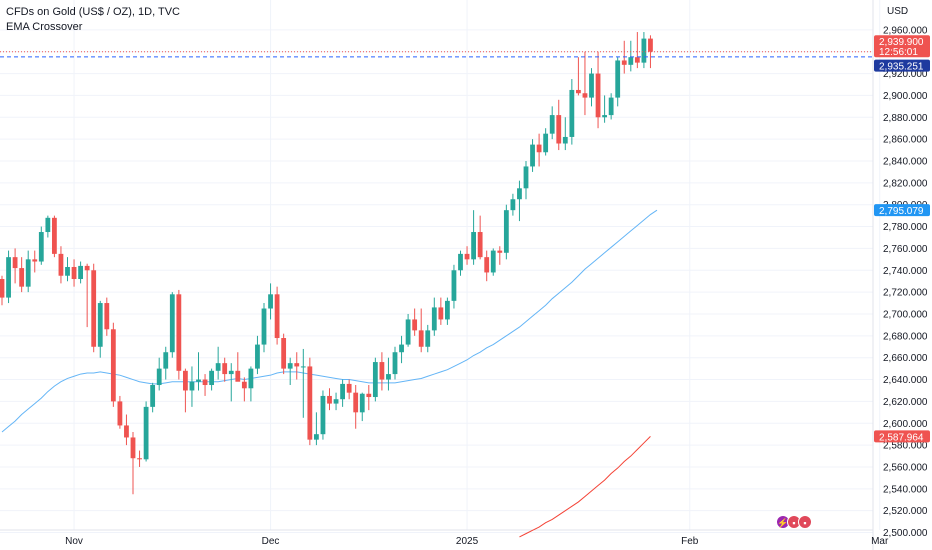 Image resolution: width=932 pixels, height=550 pixels. Describe the element at coordinates (905, 336) in the screenshot. I see `y-tick-label: 2,680.000` at that location.